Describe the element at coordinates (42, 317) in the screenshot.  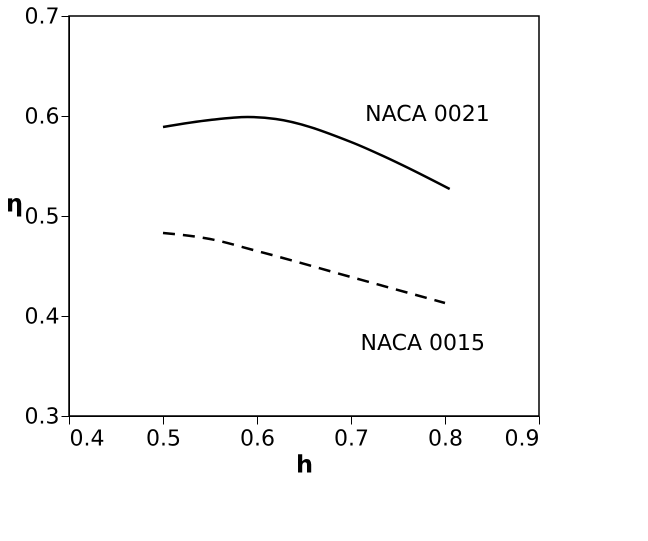
I see `y-tick-label: 0.4` at that location.